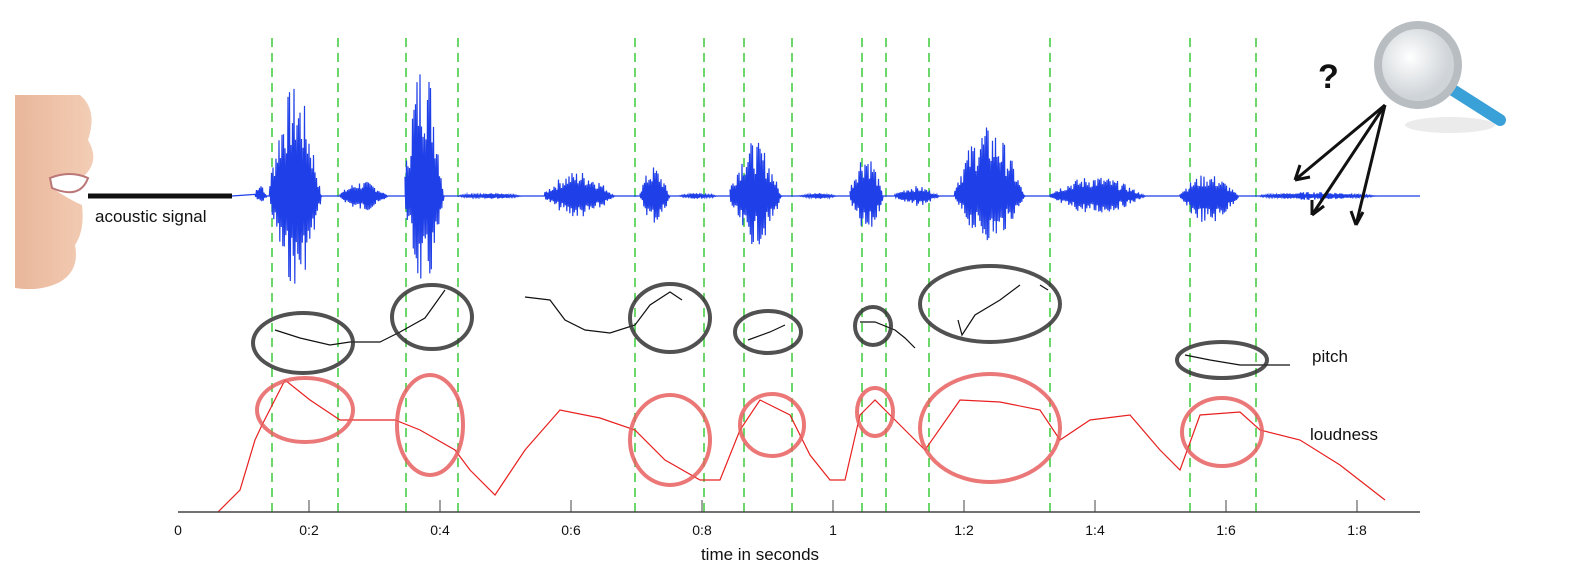 This screenshot has width=1582, height=587. What do you see at coordinates (1440, 77) in the screenshot?
I see `magnifier-icon` at bounding box center [1440, 77].